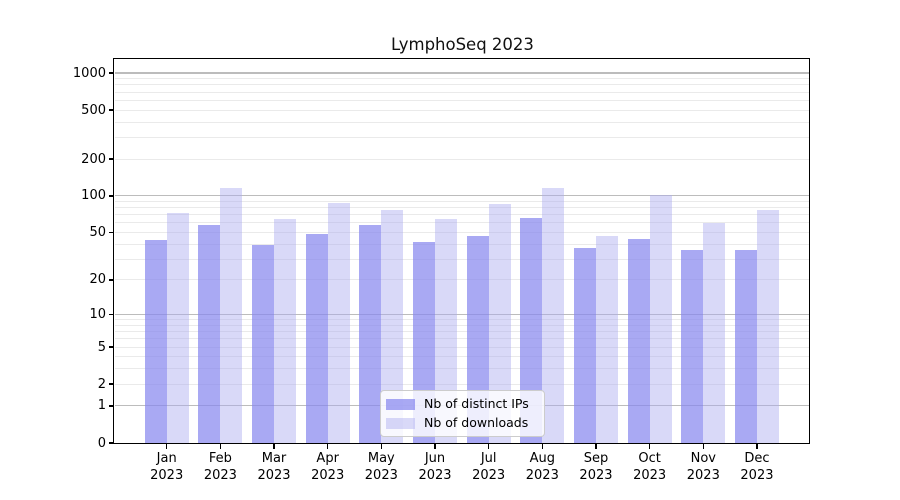  I want to click on x-axis-tick-label-sep: Sep 2023, so click(596, 467).